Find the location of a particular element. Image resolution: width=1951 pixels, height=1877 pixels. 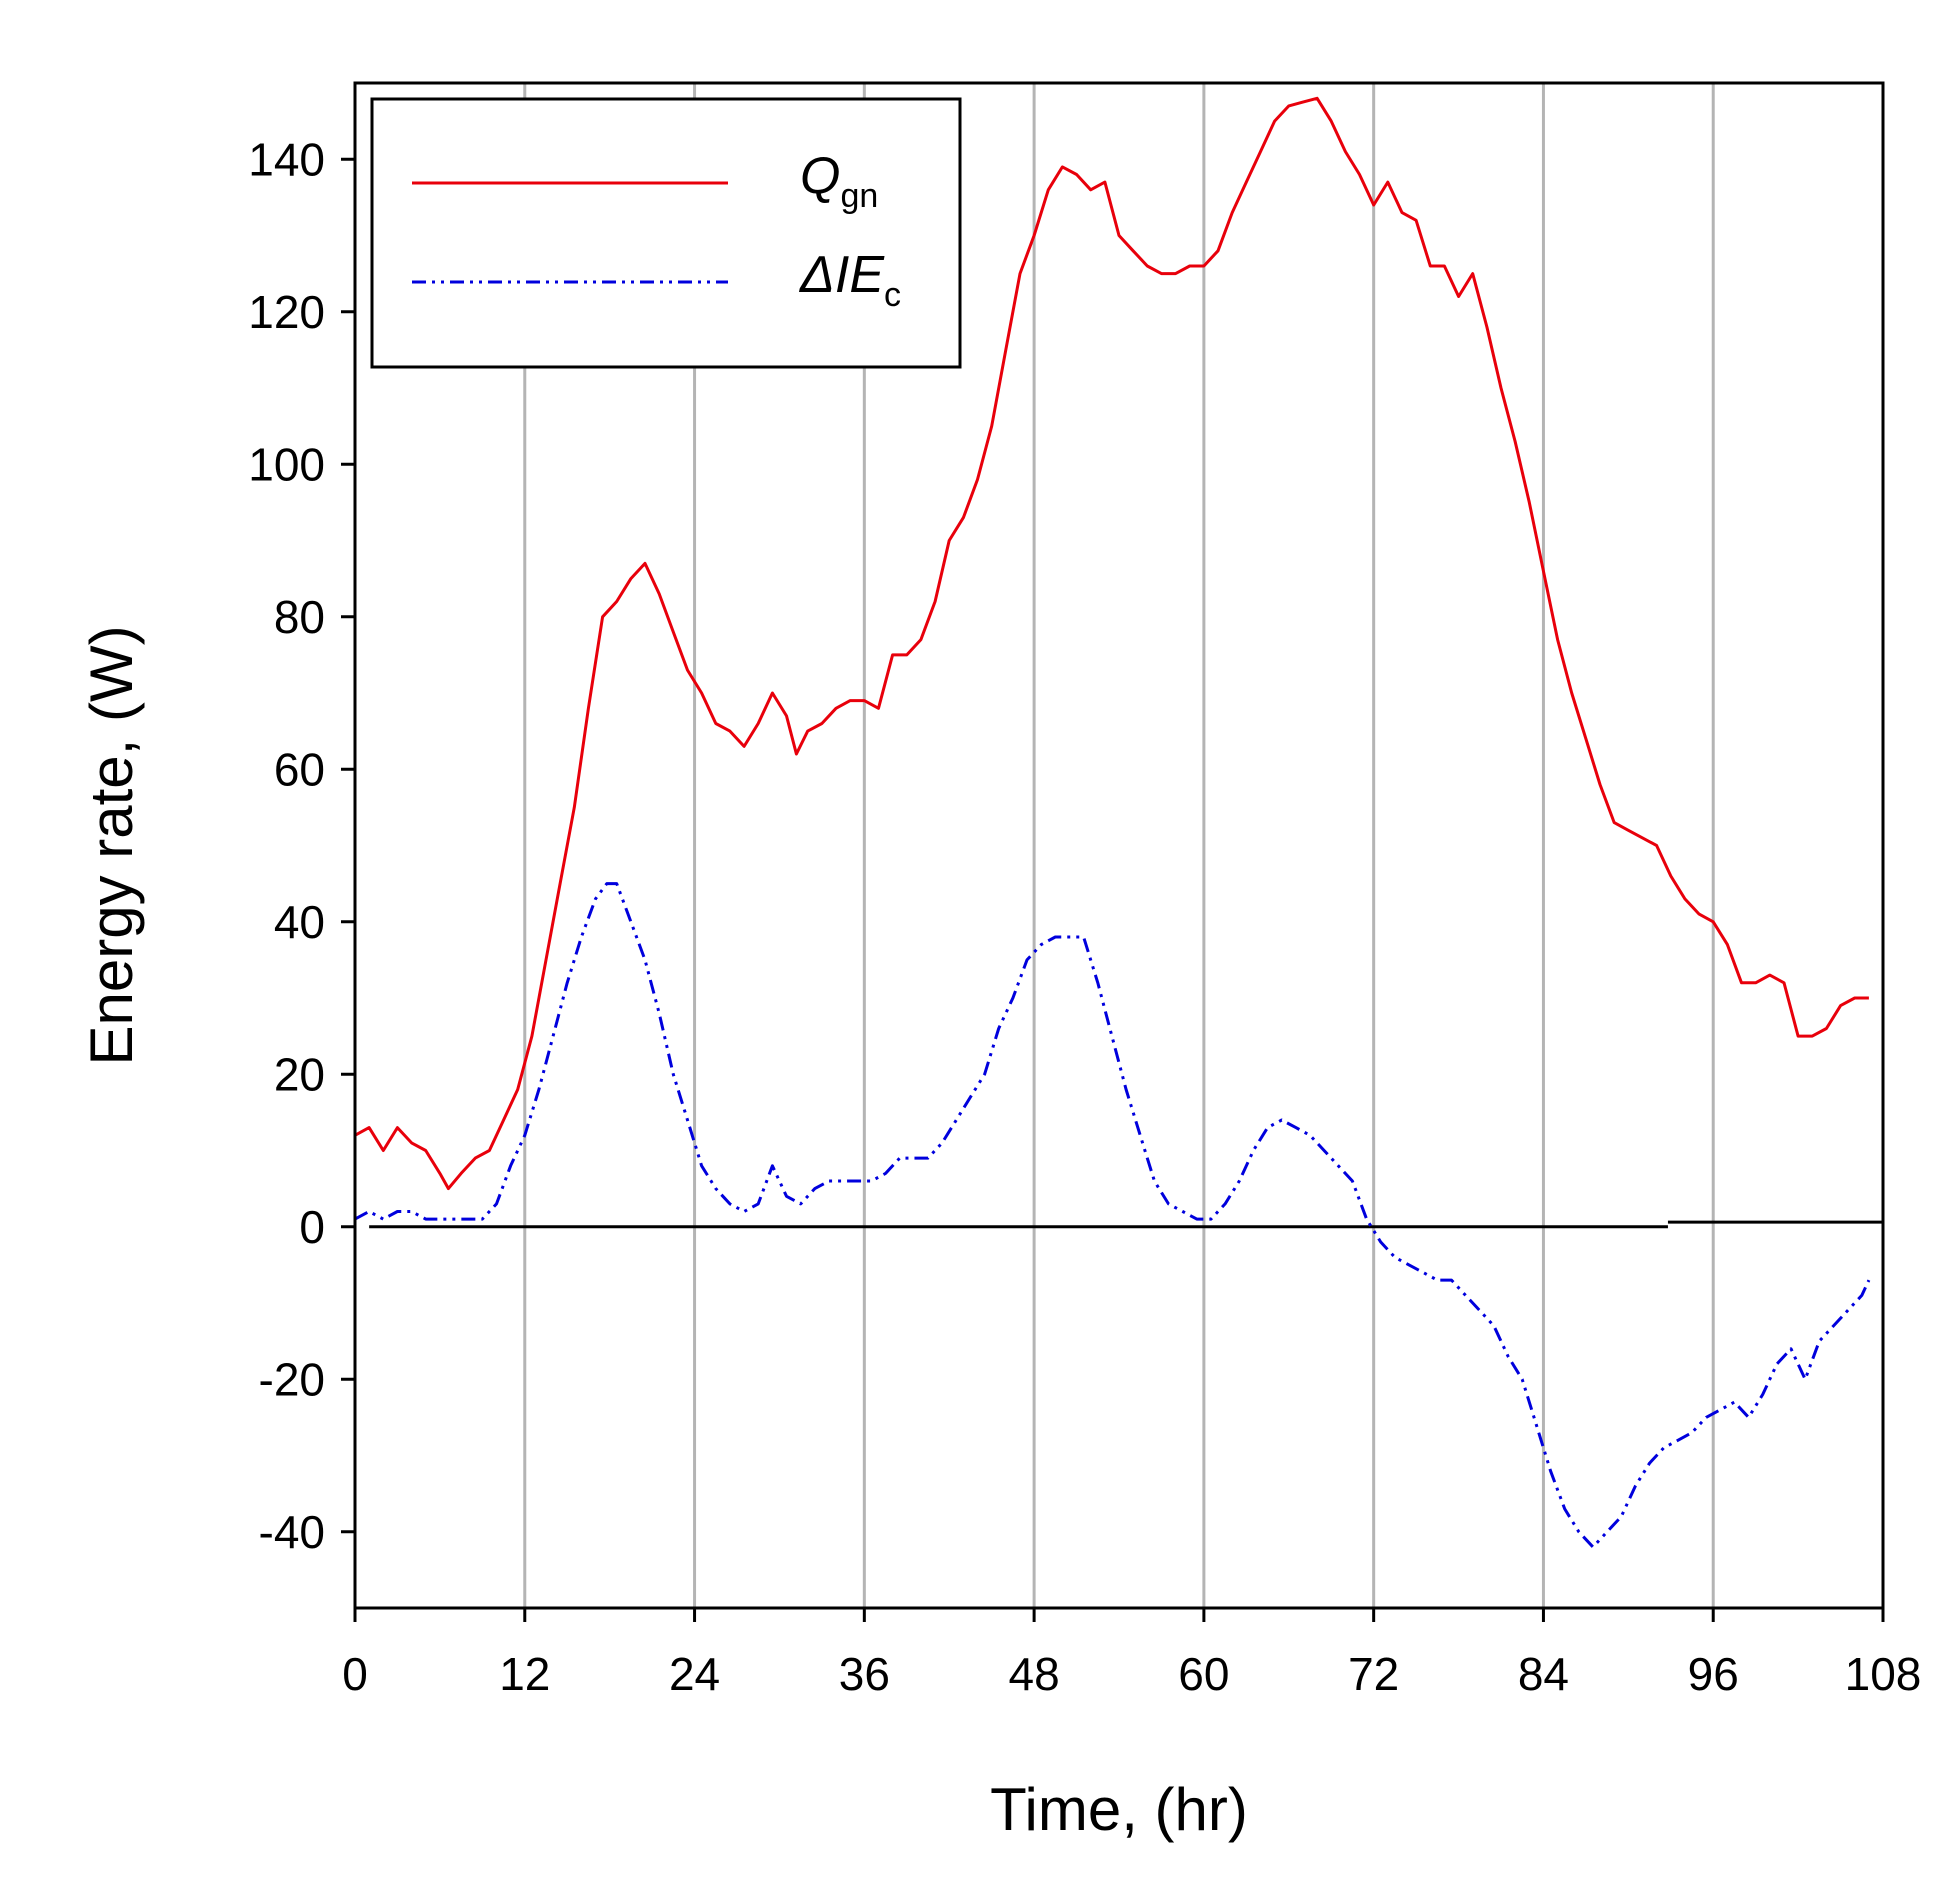

legend-label-delta-ie-sub: c is located at coordinates (892, 295).